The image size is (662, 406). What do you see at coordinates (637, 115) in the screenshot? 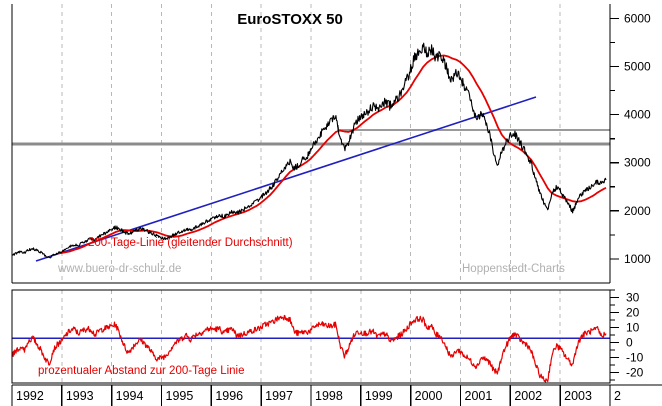
I see `price-tick-label-4000: 4000` at bounding box center [637, 115].